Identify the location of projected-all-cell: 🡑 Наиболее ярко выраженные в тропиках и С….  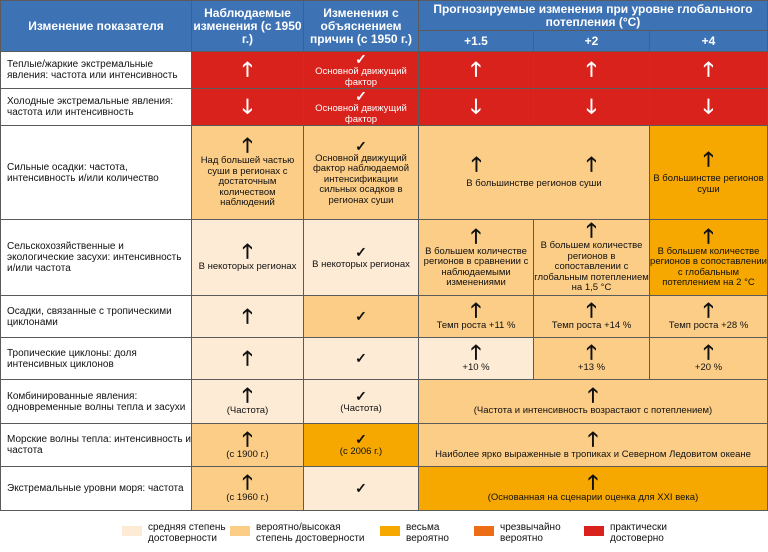
(593, 445).